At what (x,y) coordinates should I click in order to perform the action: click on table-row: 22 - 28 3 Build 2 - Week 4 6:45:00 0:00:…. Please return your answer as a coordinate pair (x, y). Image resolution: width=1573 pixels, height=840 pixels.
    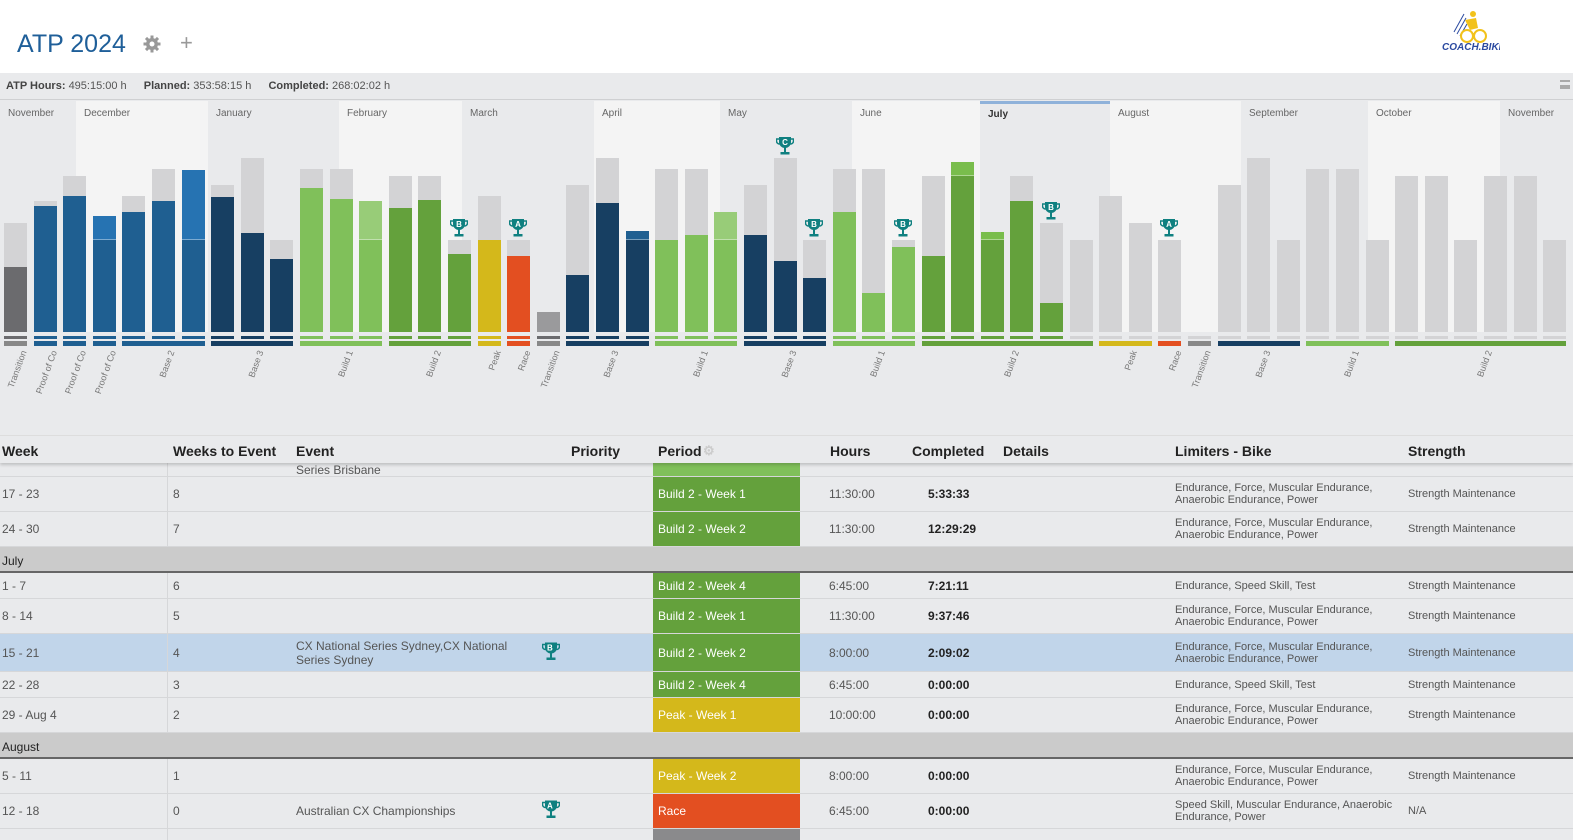
    Looking at the image, I should click on (786, 685).